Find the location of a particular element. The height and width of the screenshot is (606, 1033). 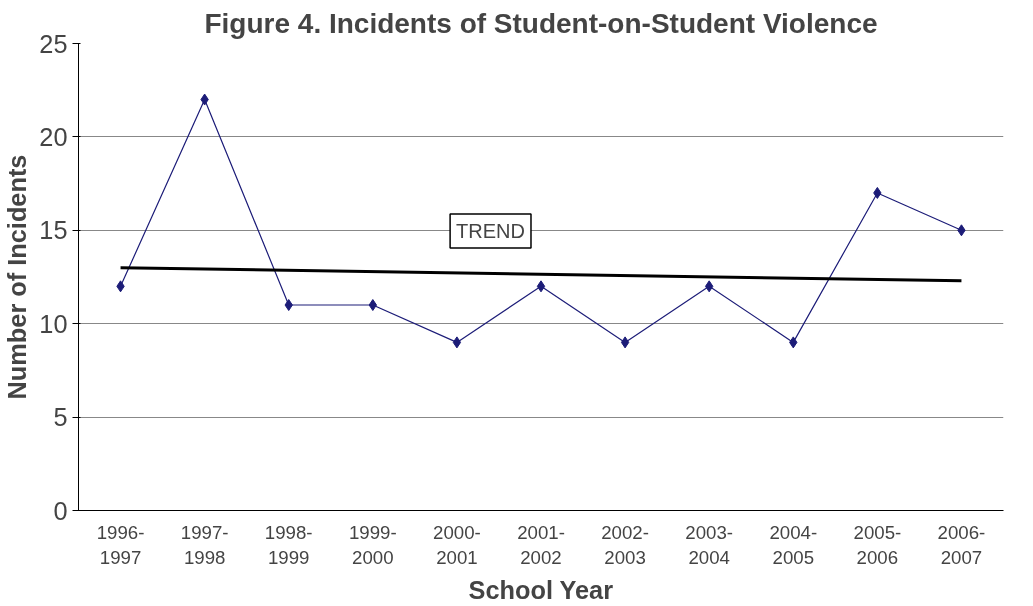

x-tick-label: 2006- 2007 is located at coordinates (961, 544).